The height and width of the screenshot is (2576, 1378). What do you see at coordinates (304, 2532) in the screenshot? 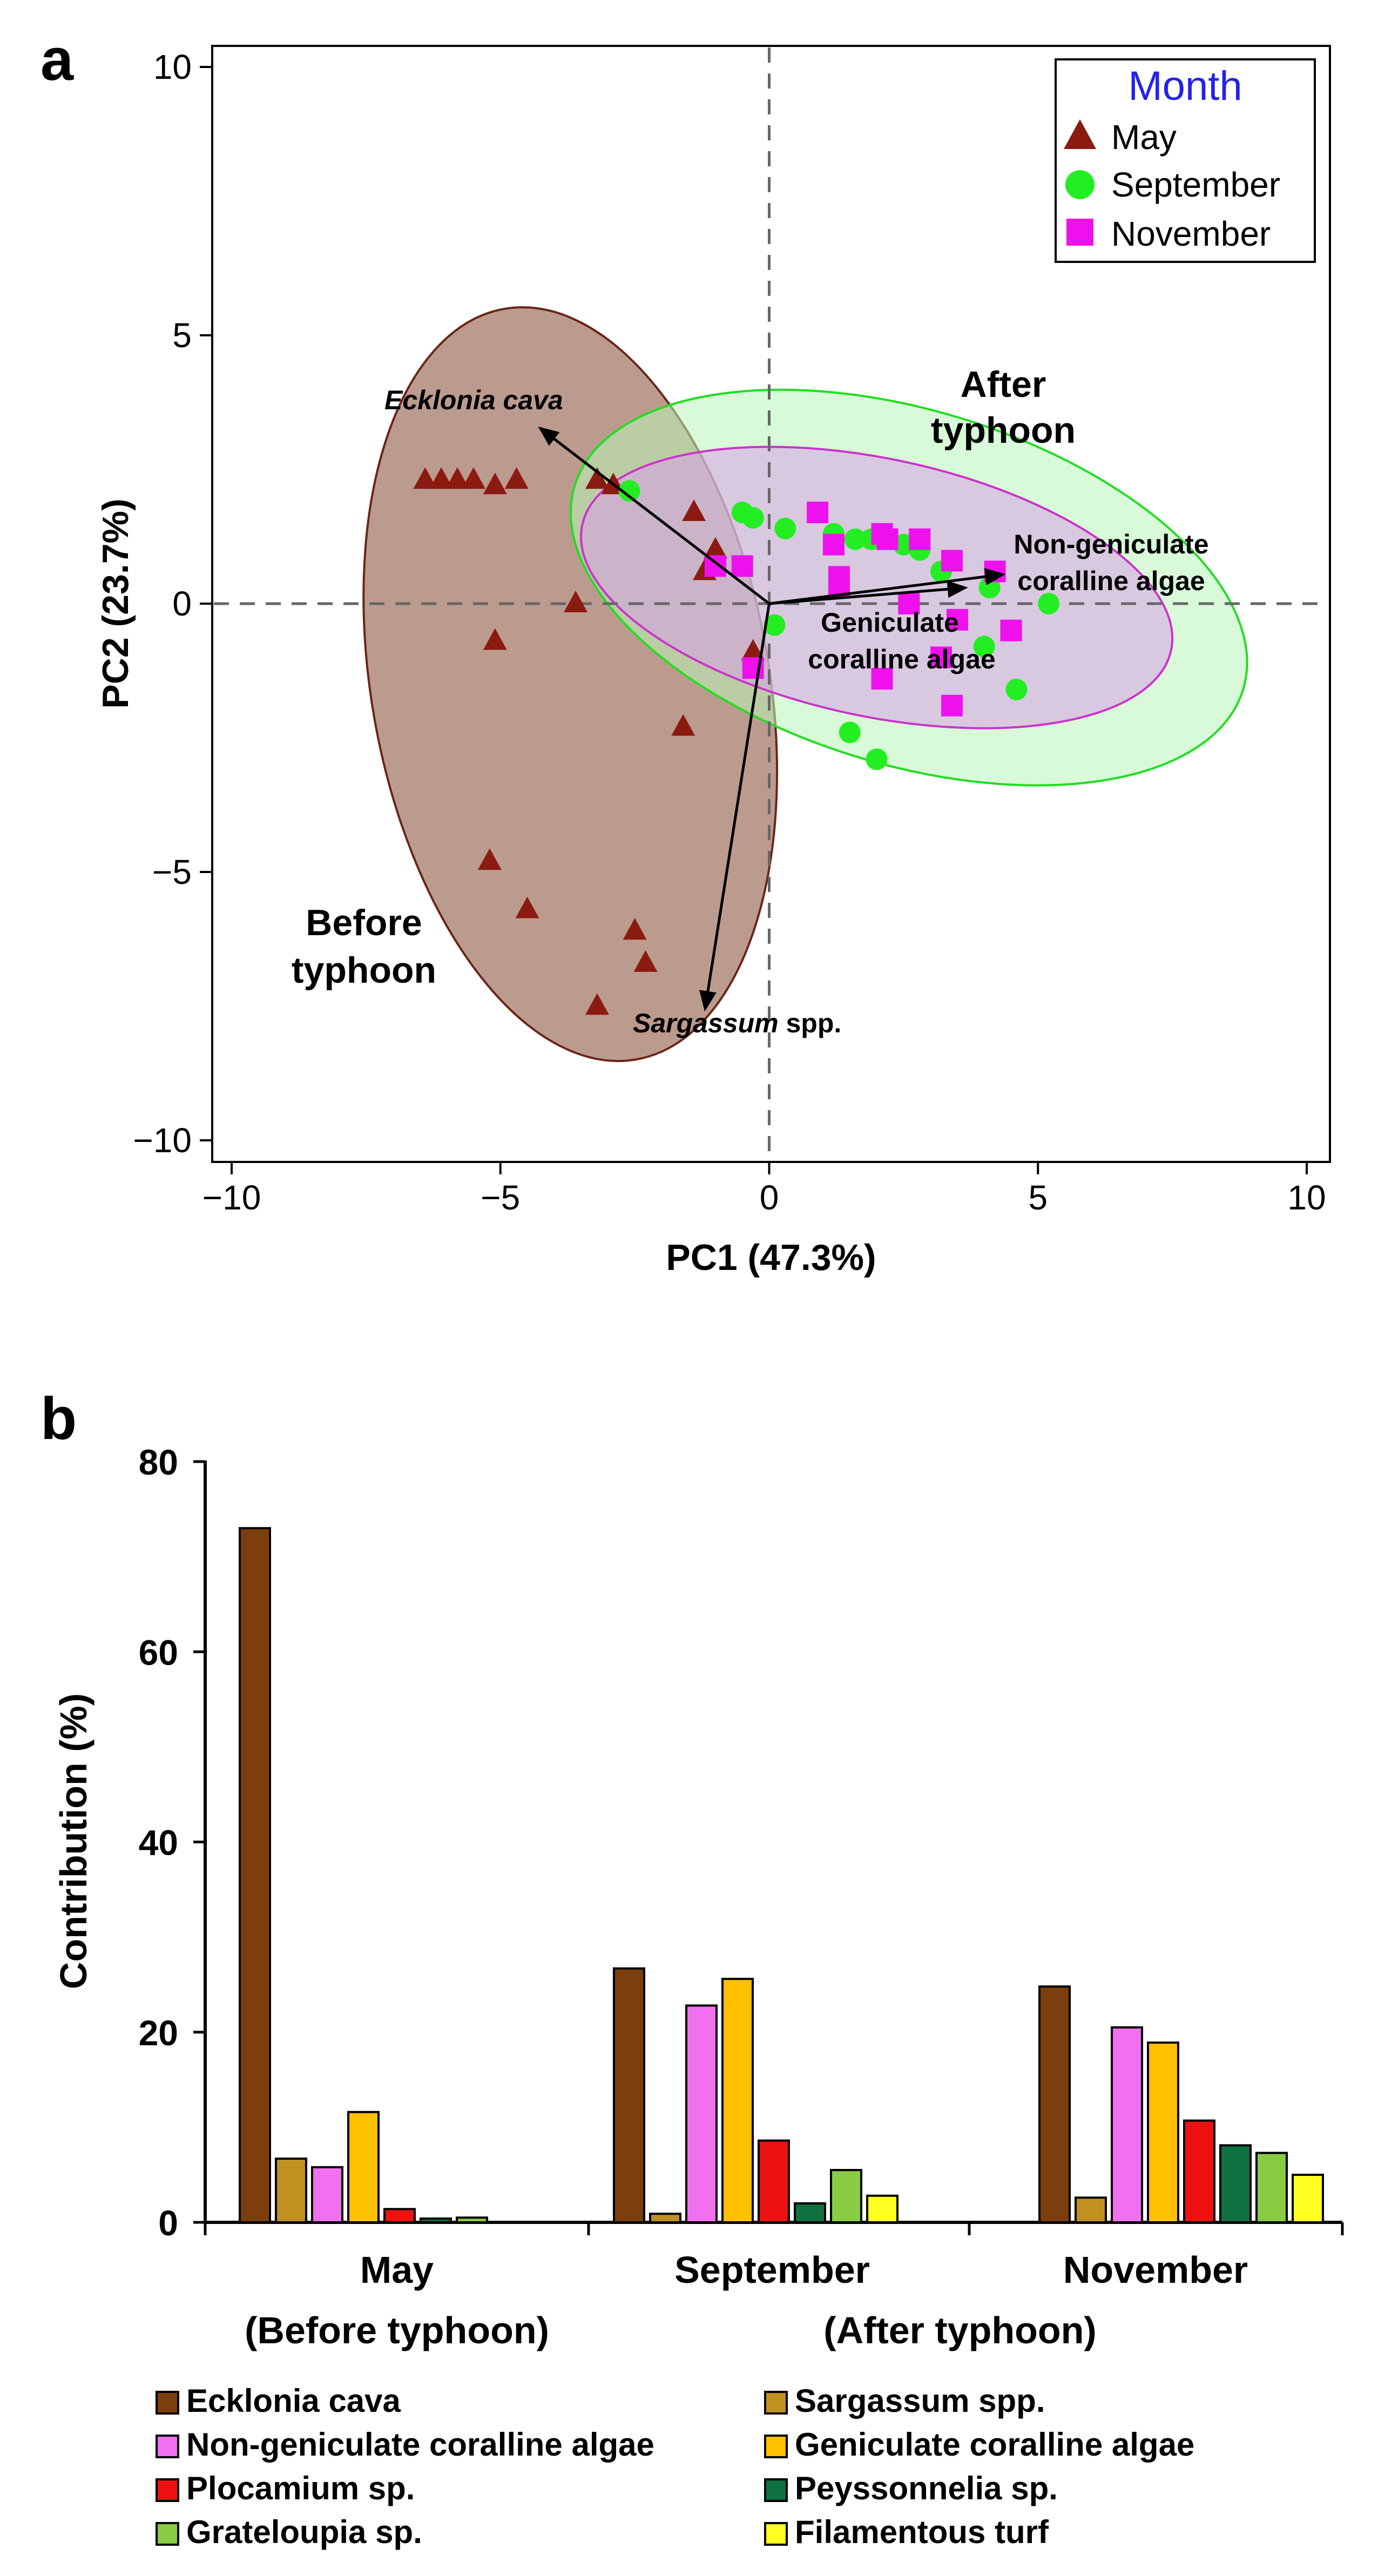
I see `legend-label-b: Grateloupia sp.` at bounding box center [304, 2532].